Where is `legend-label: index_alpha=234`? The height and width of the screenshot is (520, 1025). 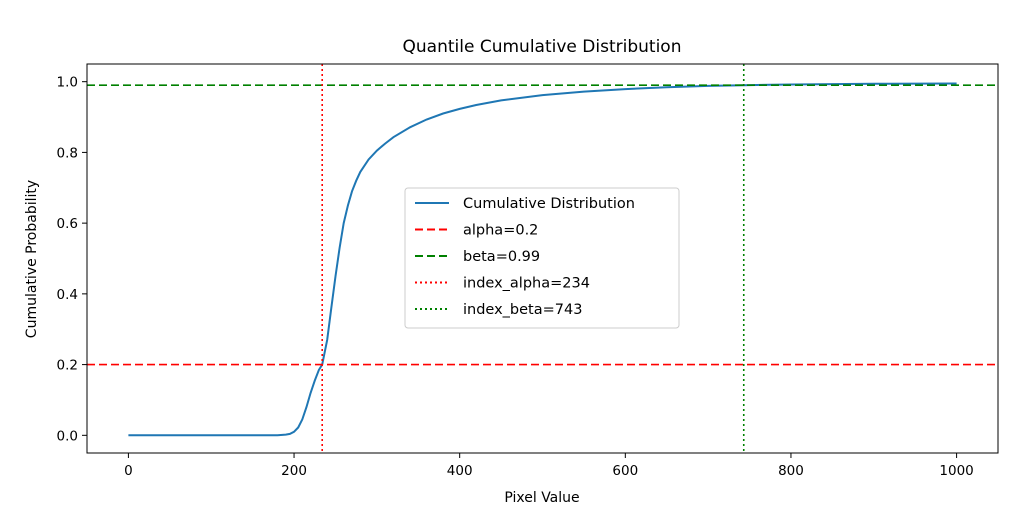 legend-label: index_alpha=234 is located at coordinates (526, 284).